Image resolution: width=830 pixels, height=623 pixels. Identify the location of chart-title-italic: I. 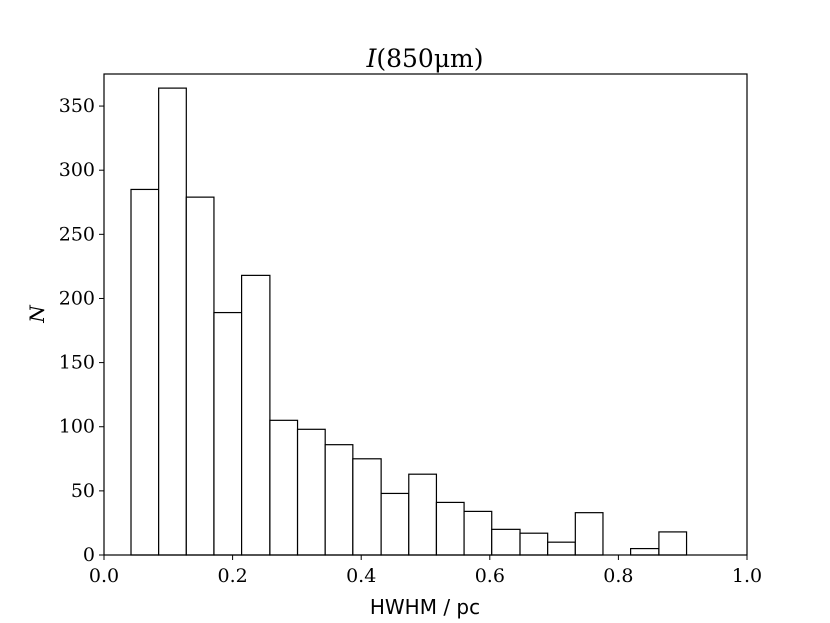
(371, 58).